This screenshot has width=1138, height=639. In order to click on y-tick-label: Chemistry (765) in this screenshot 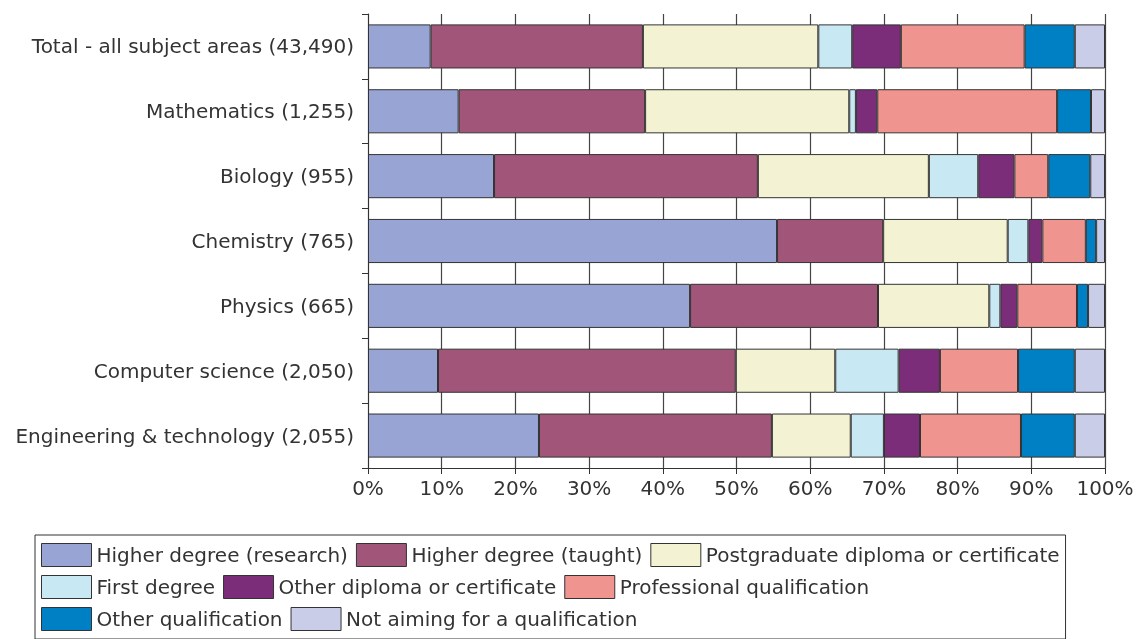, I will do `click(272, 241)`.